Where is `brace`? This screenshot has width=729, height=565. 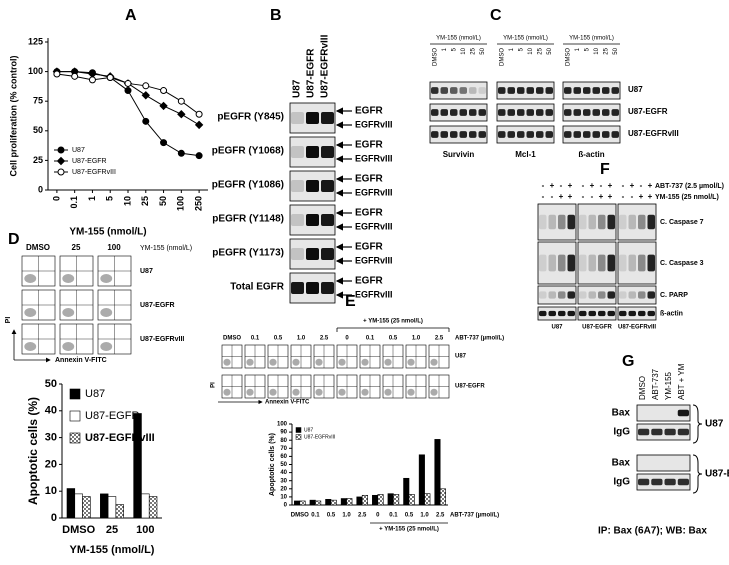
brace is located at coordinates (697, 474).